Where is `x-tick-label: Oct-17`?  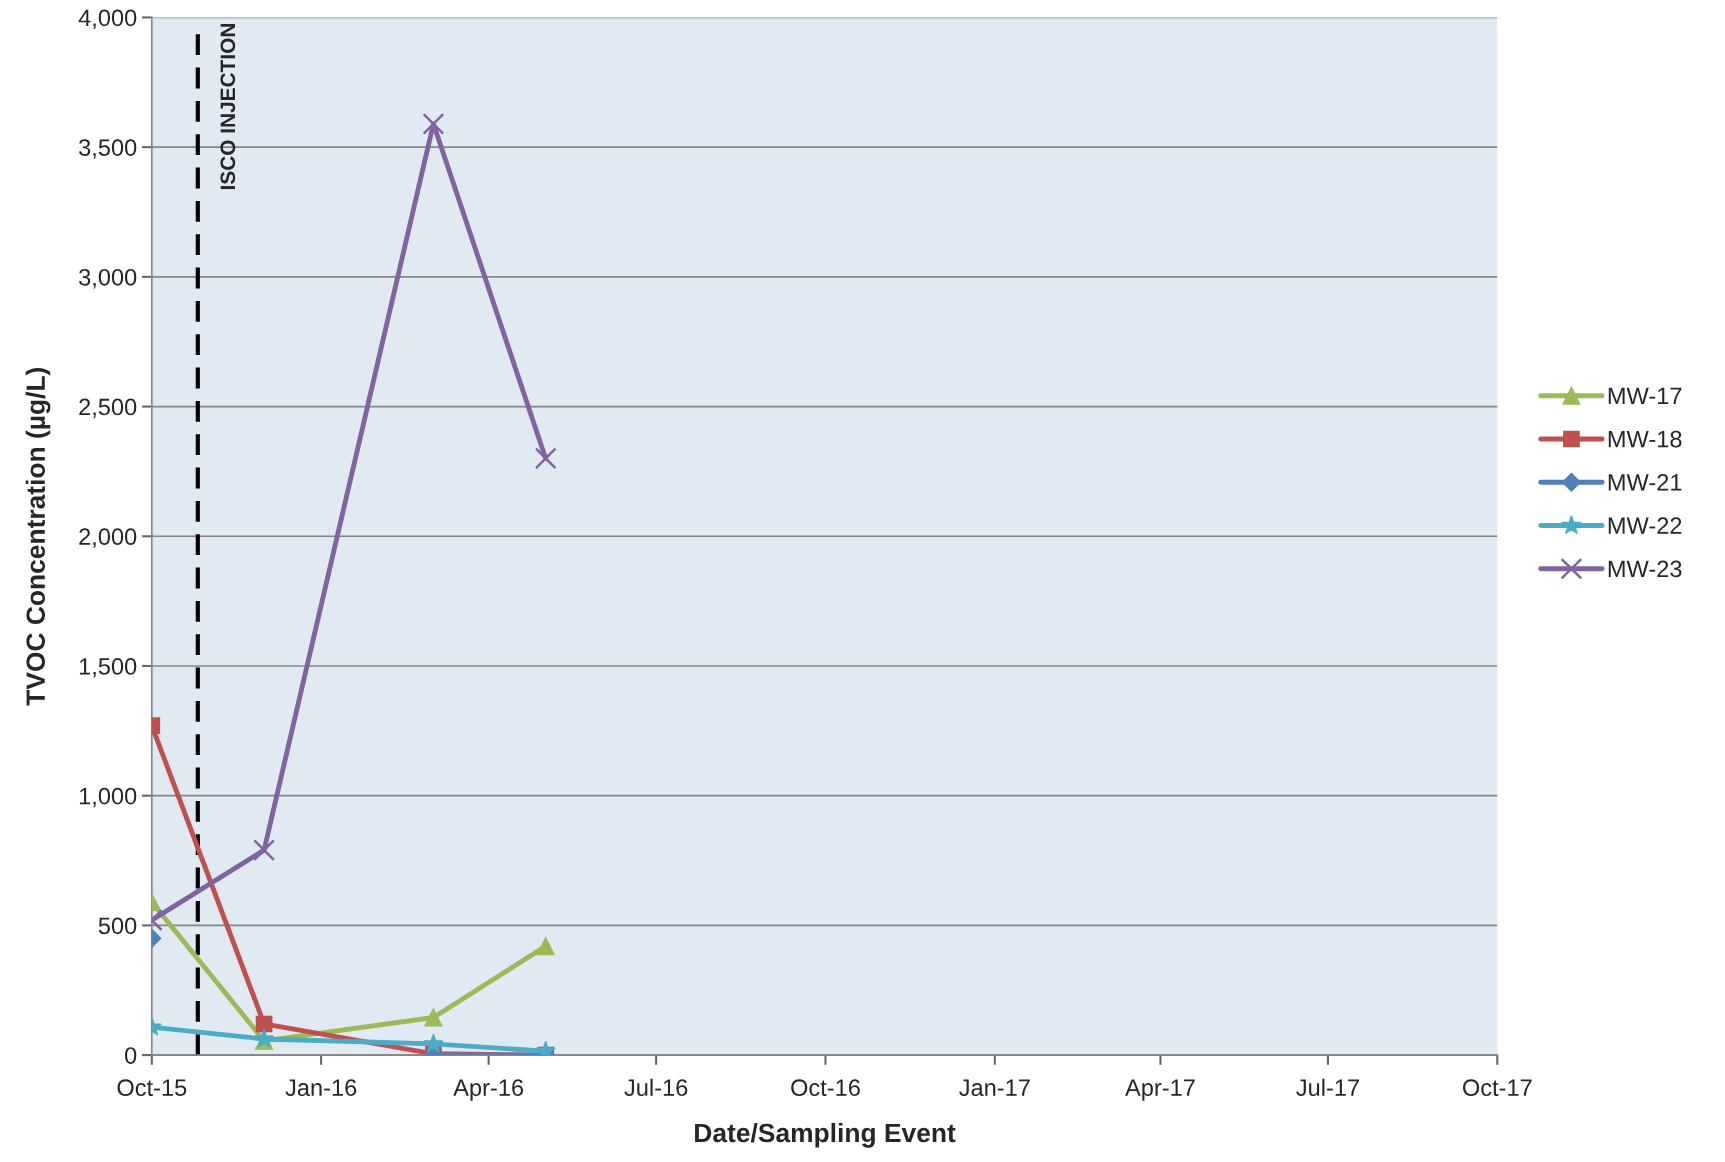
x-tick-label: Oct-17 is located at coordinates (1497, 1088).